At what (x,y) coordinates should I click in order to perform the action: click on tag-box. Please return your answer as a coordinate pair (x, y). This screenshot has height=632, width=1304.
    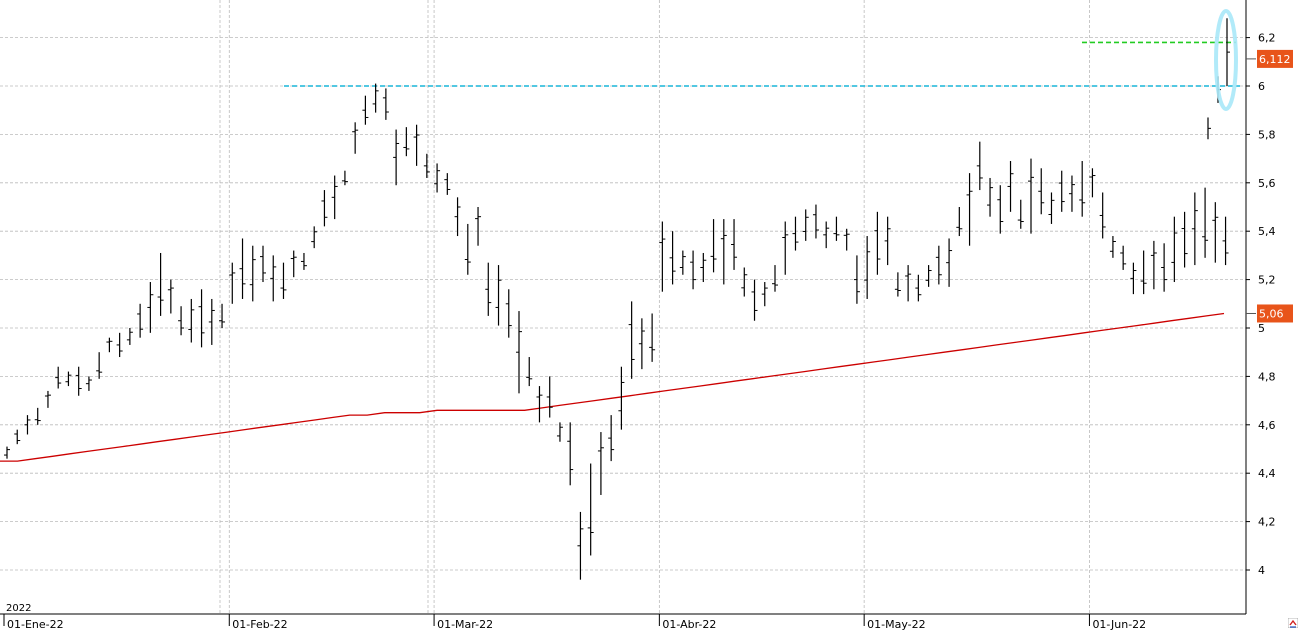
    Looking at the image, I should click on (1275, 313).